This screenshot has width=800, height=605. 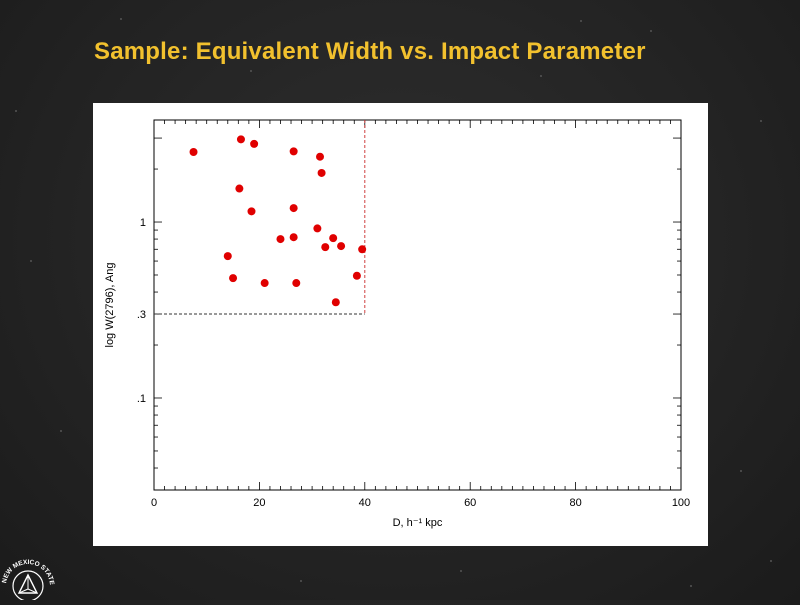 I want to click on x-tick-label: 40, so click(x=365, y=503).